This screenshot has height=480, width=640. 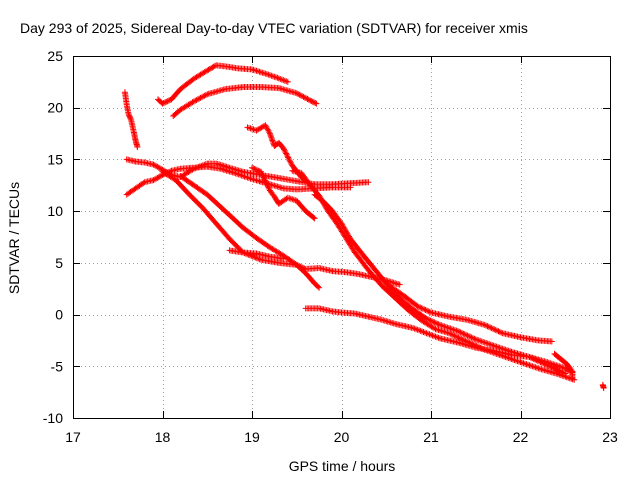 What do you see at coordinates (55, 211) in the screenshot?
I see `y-tick-label: 10` at bounding box center [55, 211].